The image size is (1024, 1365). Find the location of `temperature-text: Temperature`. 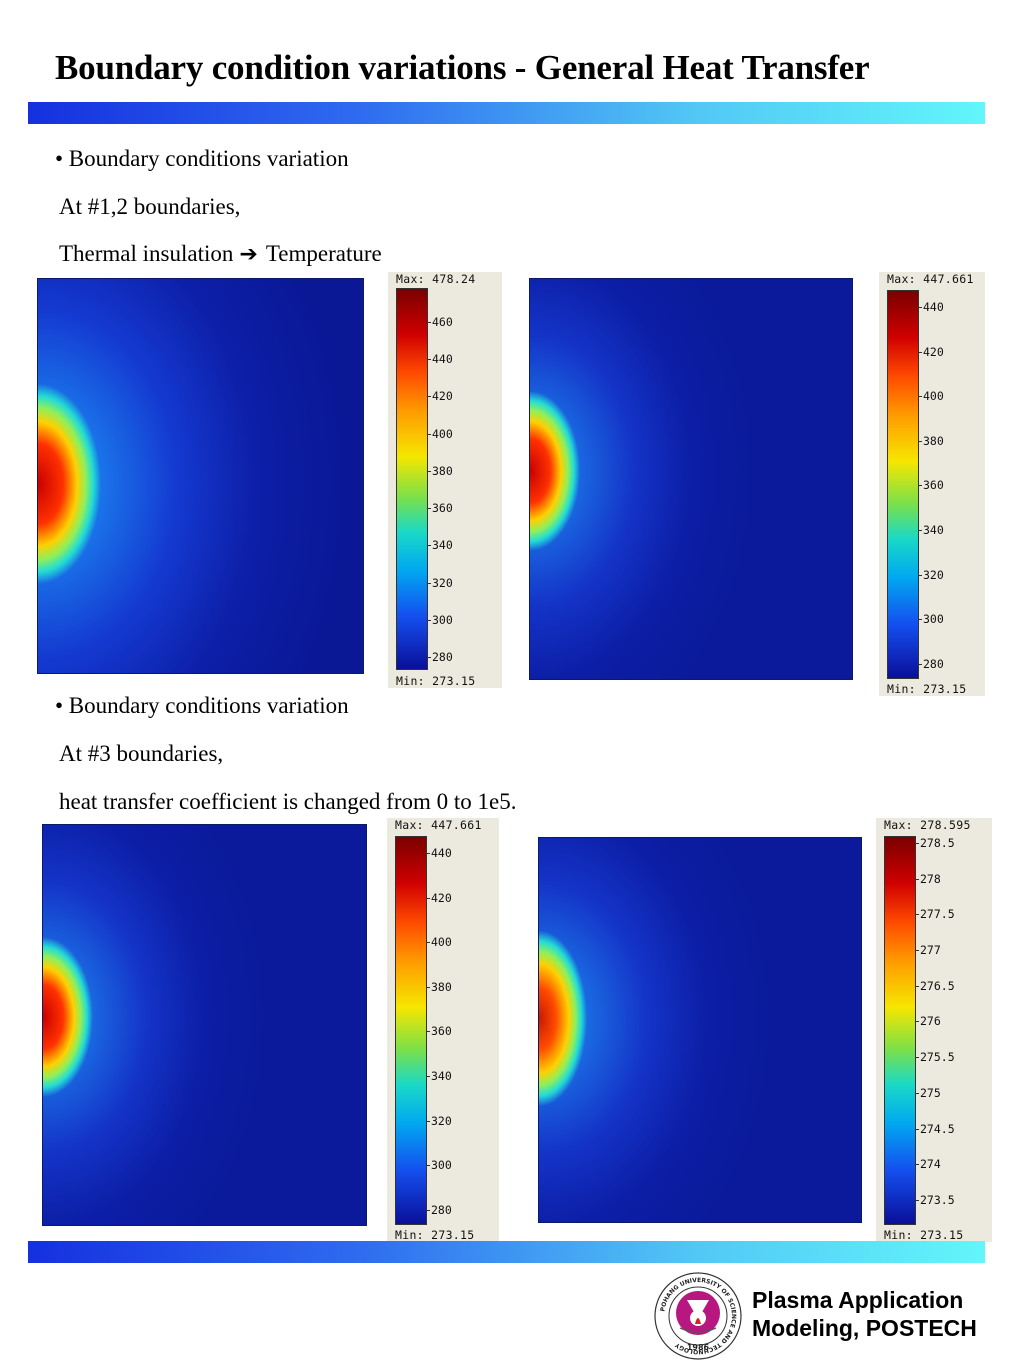

temperature-text: Temperature is located at coordinates (323, 253).